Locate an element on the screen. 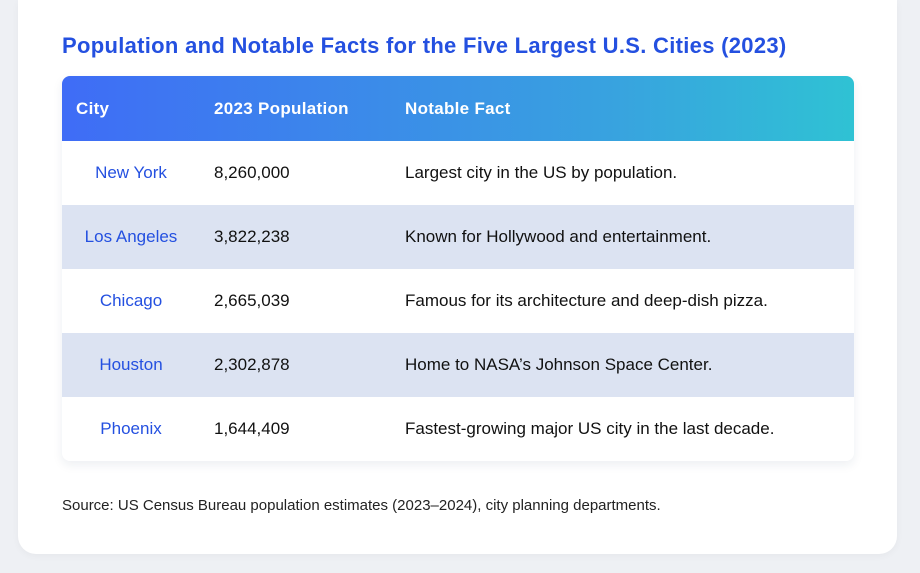 This screenshot has width=920, height=573. city-link: New York is located at coordinates (131, 172).